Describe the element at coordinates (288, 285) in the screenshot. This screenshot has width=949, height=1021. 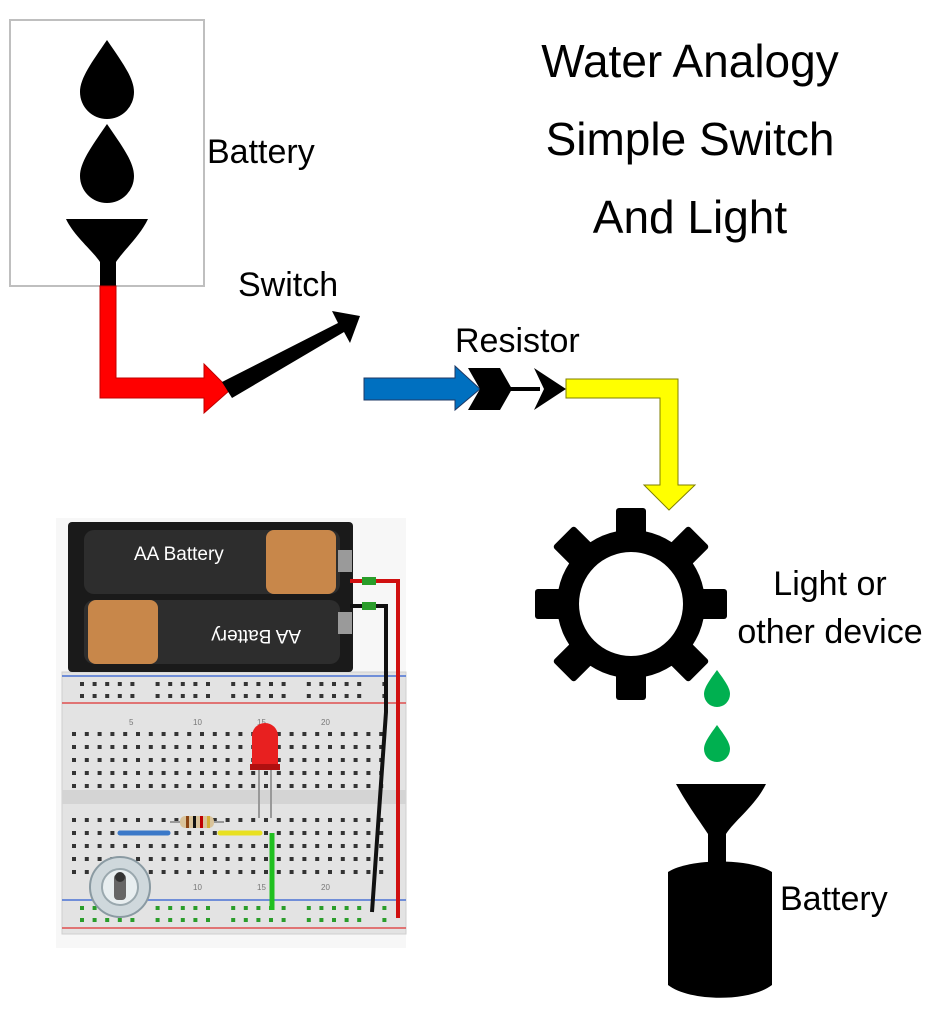
I see `switch-label: Switch` at that location.